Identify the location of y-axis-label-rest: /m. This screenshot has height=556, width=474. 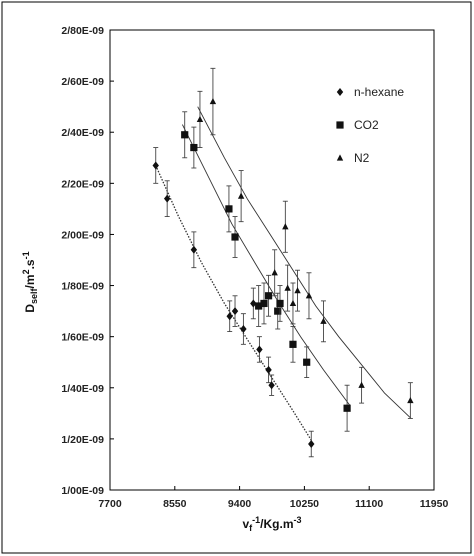
(30, 281).